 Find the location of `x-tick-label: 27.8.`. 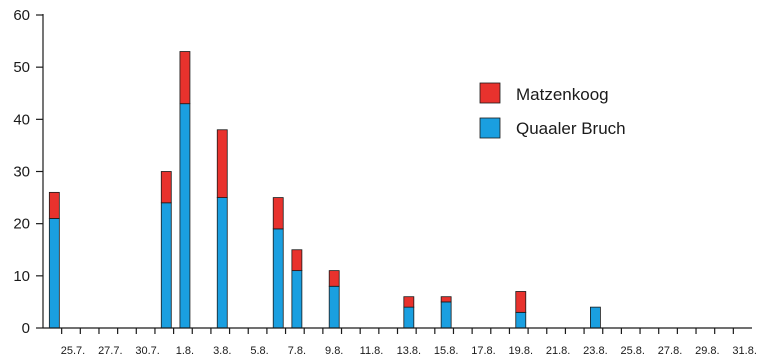

x-tick-label: 27.8. is located at coordinates (670, 351).